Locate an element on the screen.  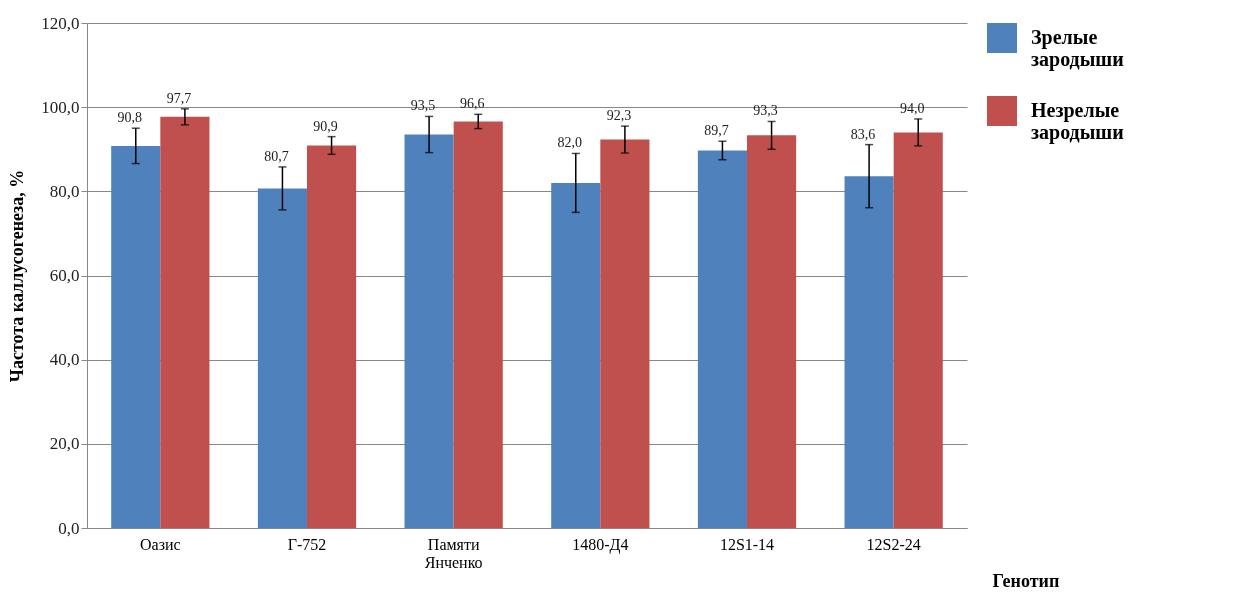
data-label: 90,9 is located at coordinates (325, 126).